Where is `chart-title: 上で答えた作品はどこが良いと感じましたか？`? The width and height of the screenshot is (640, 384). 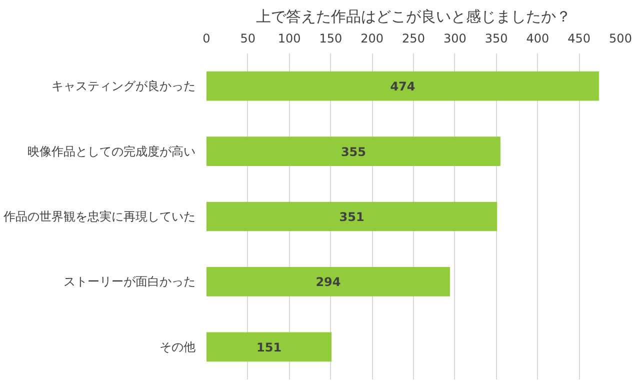
chart-title: 上で答えた作品はどこが良いと感じましたか？ is located at coordinates (413, 17).